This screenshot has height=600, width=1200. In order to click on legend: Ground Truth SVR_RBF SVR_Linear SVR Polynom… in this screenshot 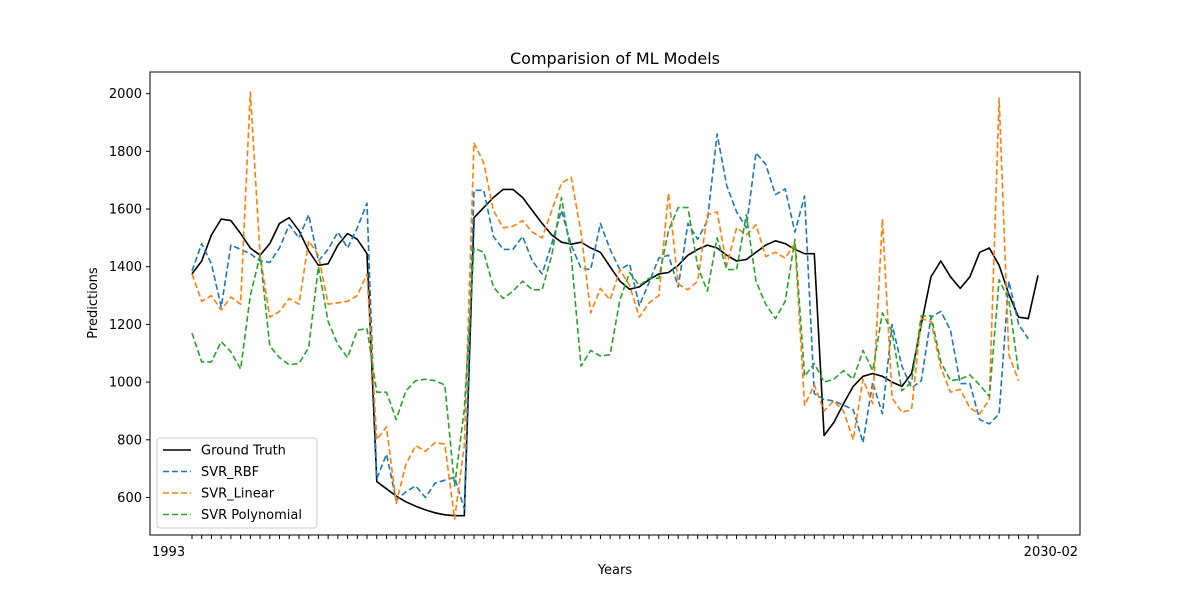, I will do `click(237, 483)`.